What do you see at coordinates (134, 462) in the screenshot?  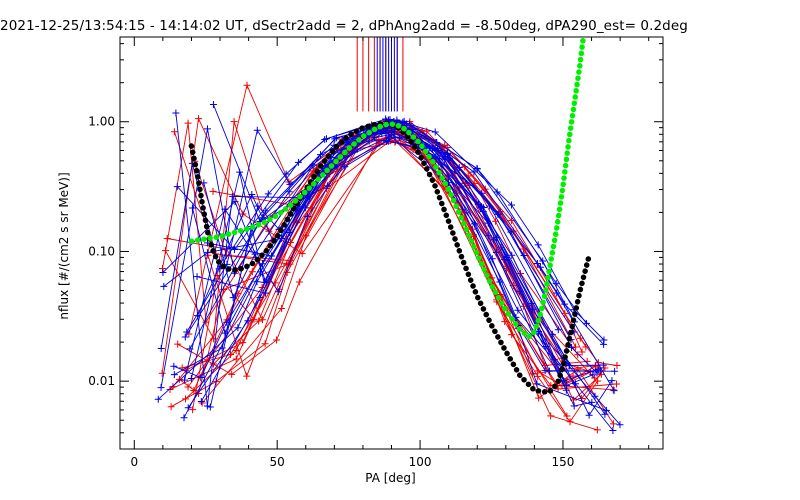 I see `x-tick-label: 0` at bounding box center [134, 462].